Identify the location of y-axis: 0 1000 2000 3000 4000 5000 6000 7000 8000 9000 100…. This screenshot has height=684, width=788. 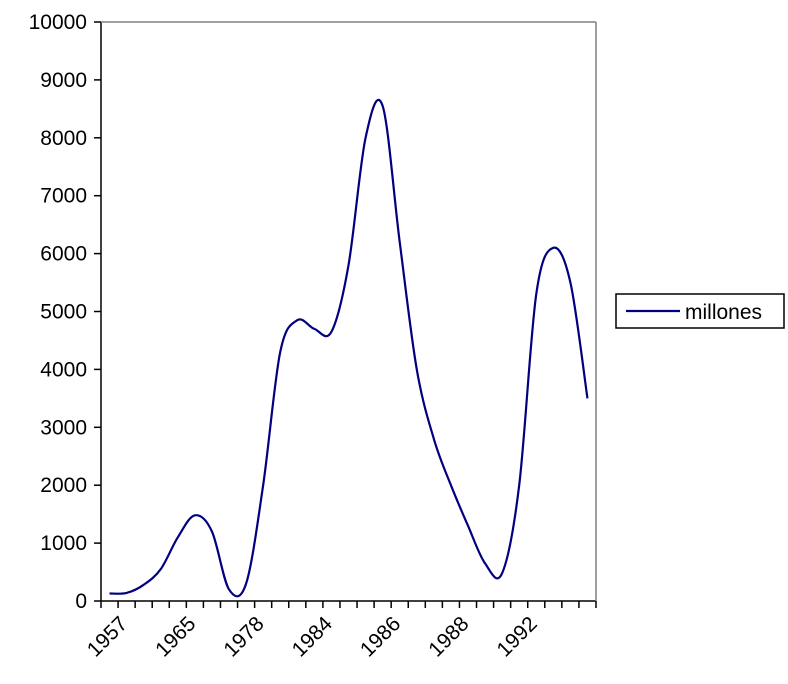
(65, 312).